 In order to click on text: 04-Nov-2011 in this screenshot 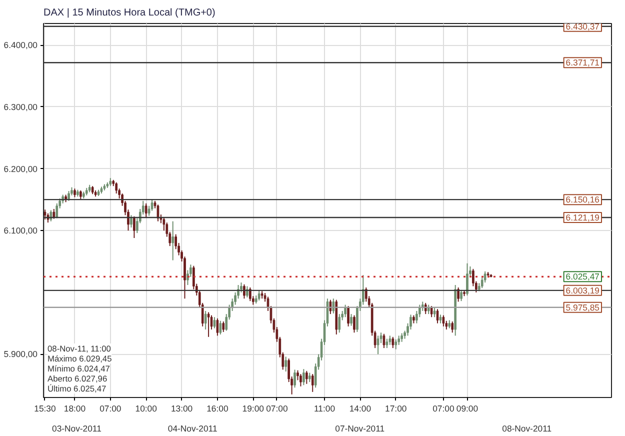, I will do `click(193, 429)`.